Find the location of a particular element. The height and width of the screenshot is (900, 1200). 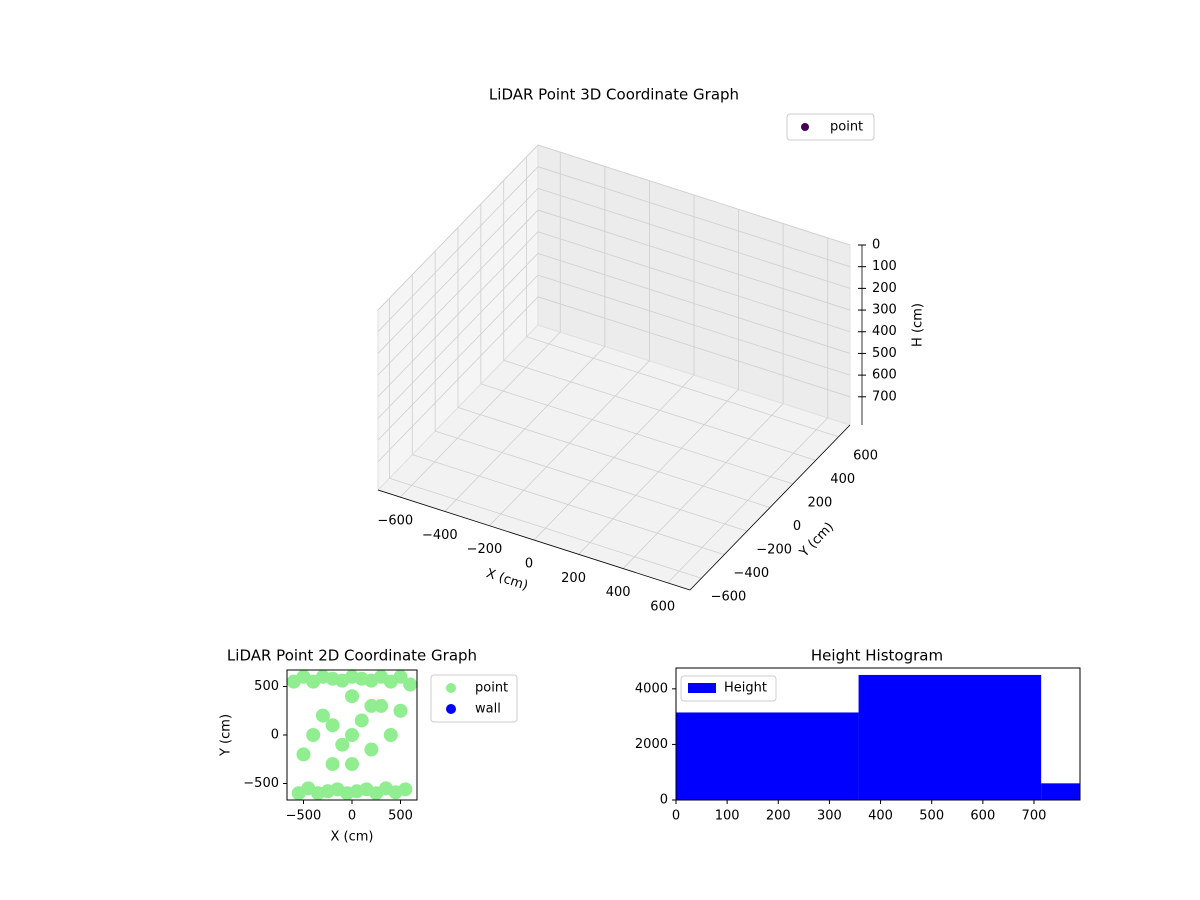

x-tick-label: −600 is located at coordinates (395, 521).